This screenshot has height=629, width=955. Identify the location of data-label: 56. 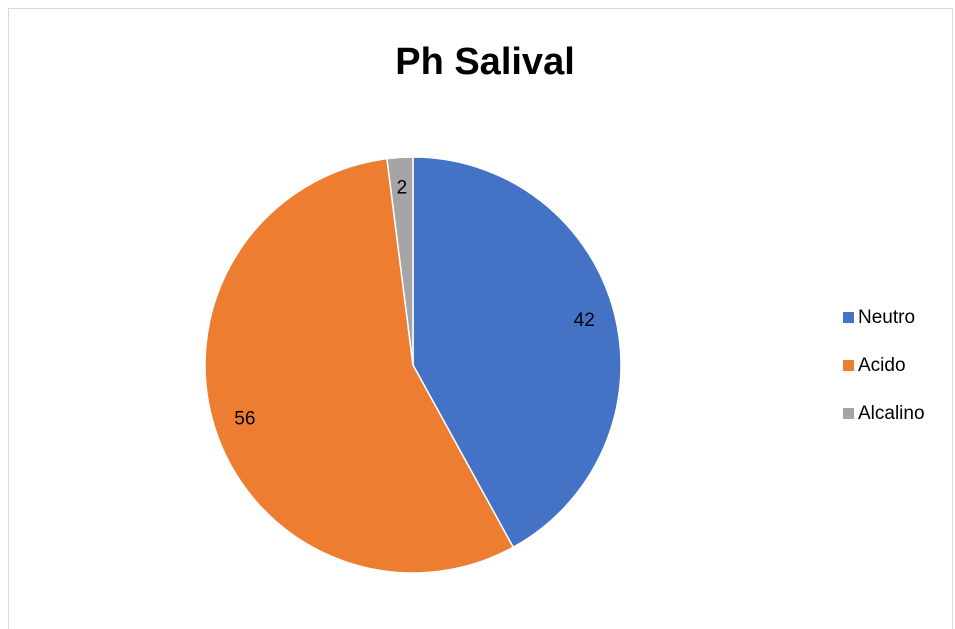
(244, 419).